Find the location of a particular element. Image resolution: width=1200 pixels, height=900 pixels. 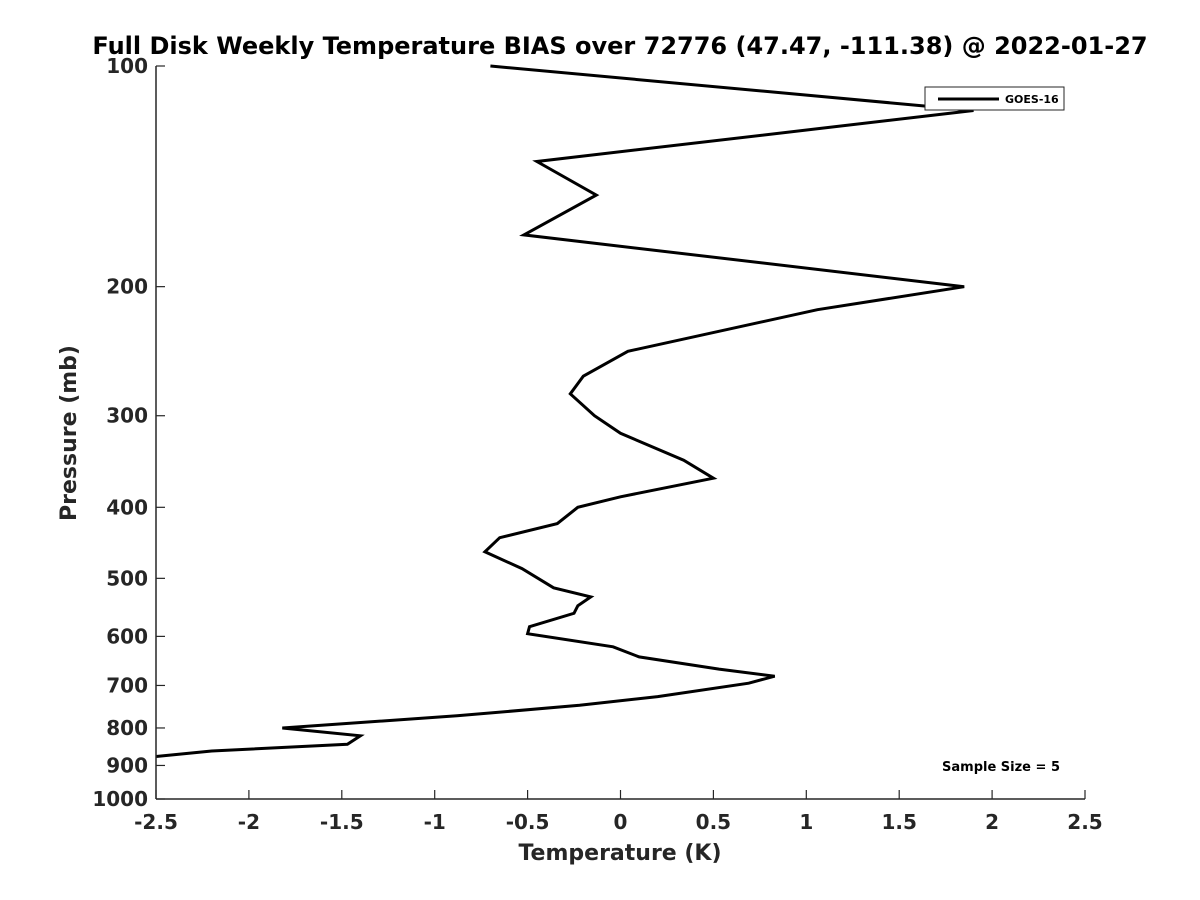

x-tick-label: 2 is located at coordinates (992, 822).